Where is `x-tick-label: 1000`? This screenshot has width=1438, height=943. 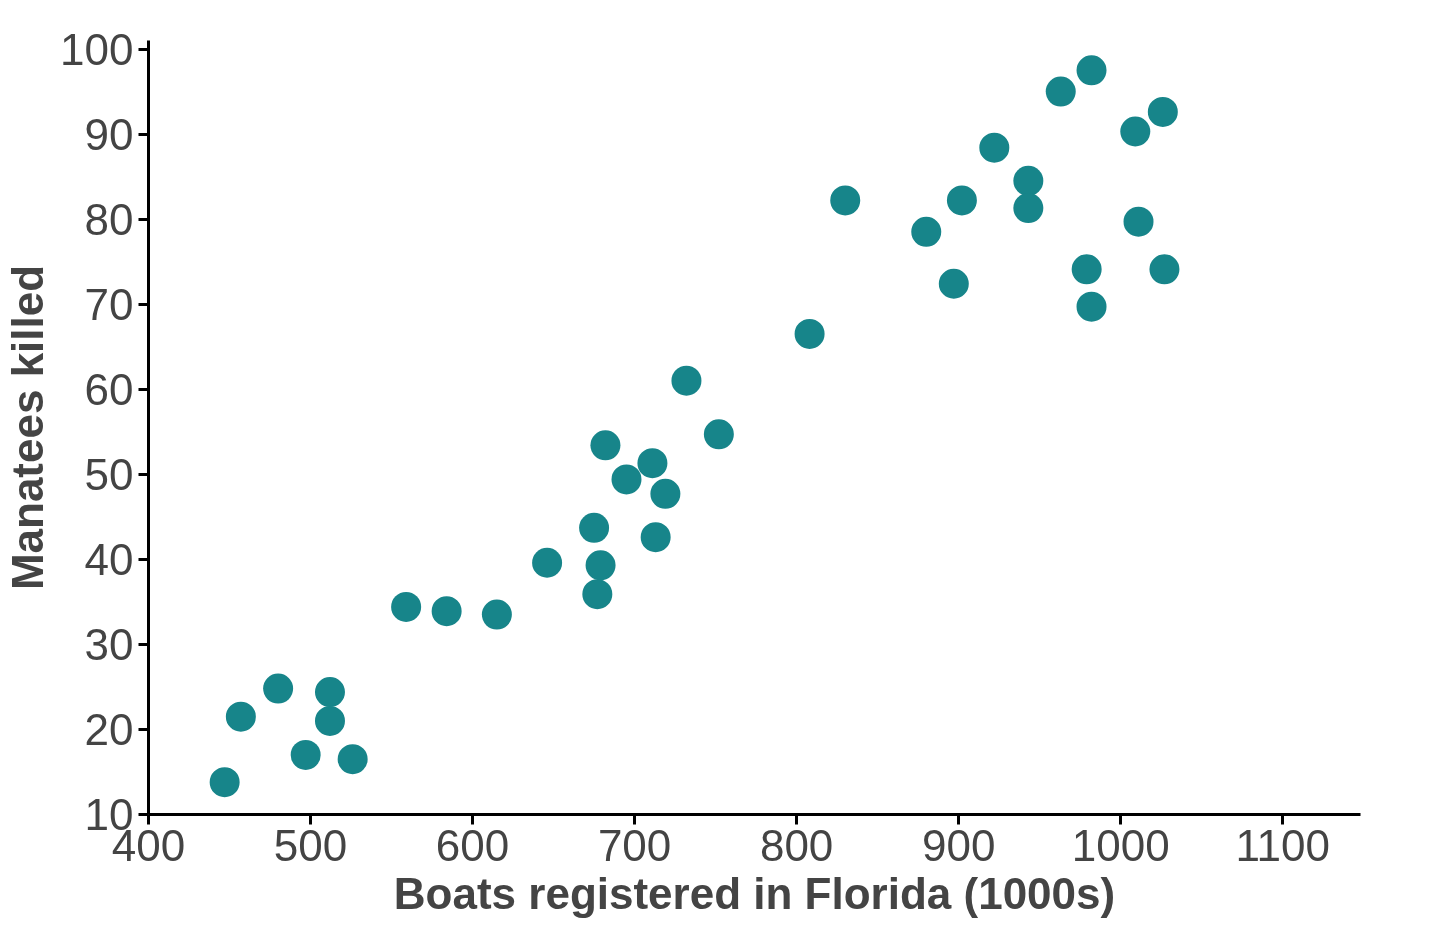
x-tick-label: 1000 is located at coordinates (1120, 845).